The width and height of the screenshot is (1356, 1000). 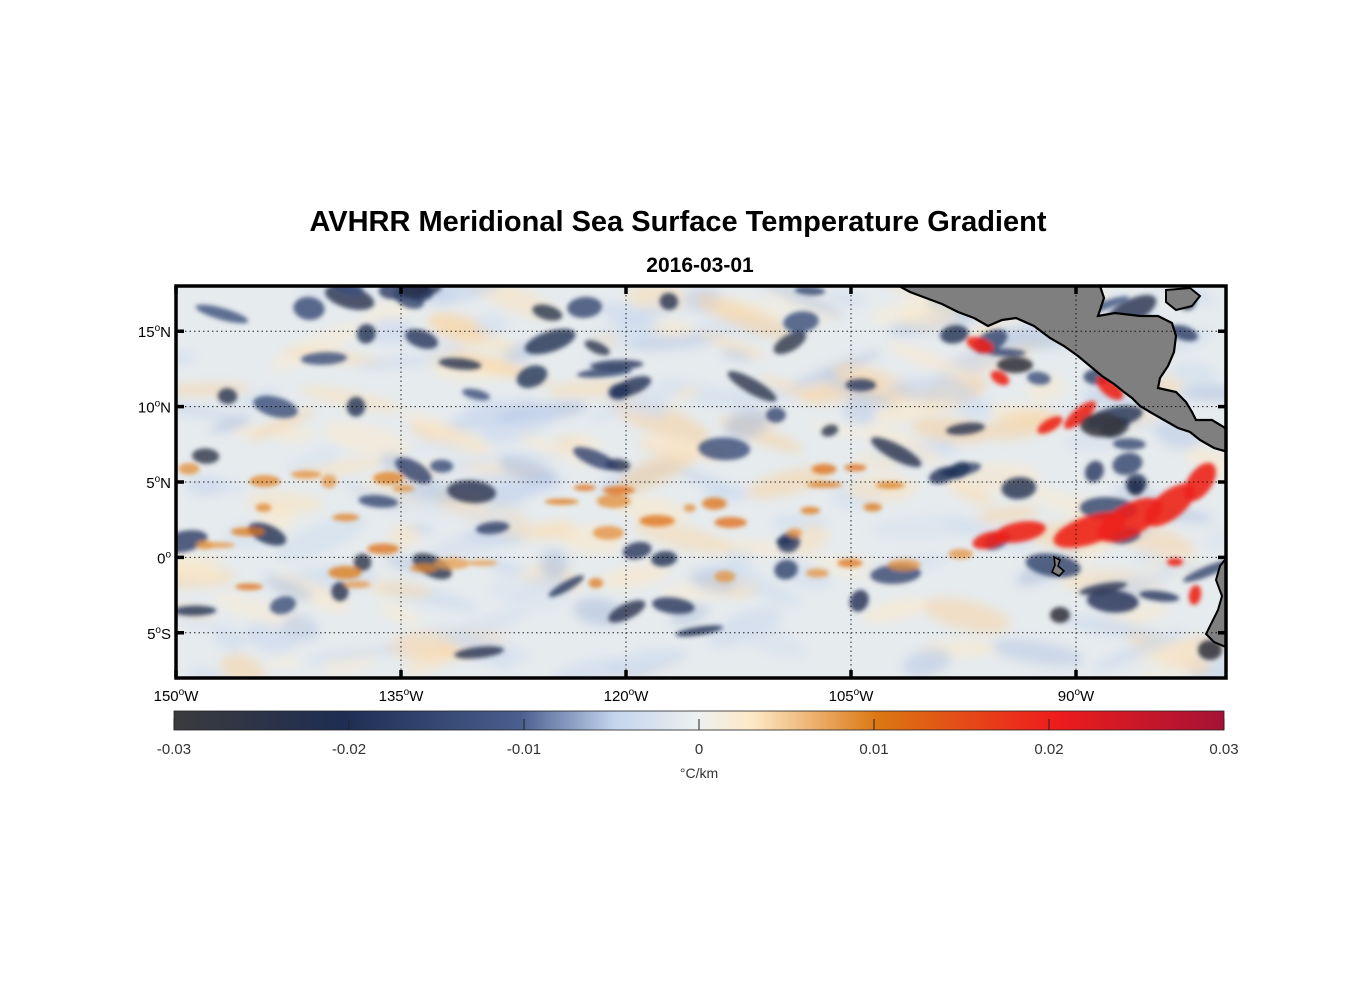 I want to click on colorbar-tick-label: 0, so click(x=699, y=749).